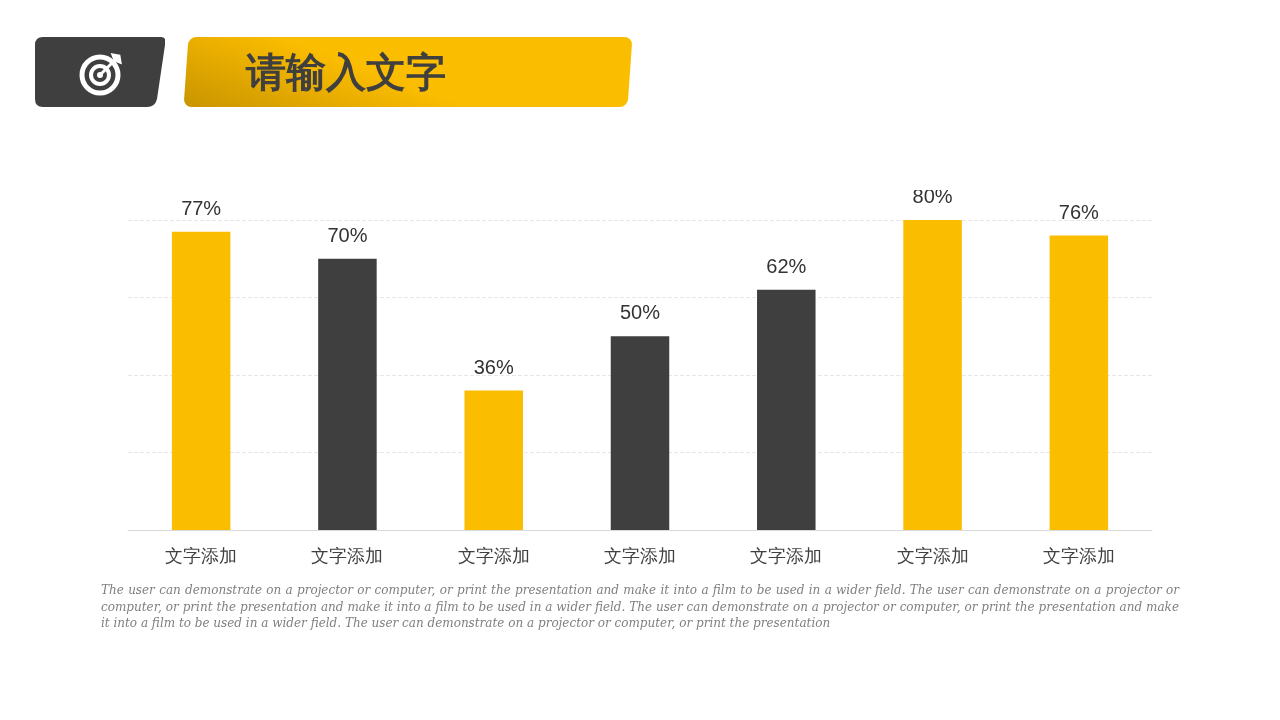  I want to click on text: The user can demonstrate on a projector or computer, or print the presentation and make it into a film to be used in a wider field. The user can demonstrate on a projector or computer, or print the presentation and make it into a film to be used in a wider field. The user can demonstrate on a projector or computer, or print the presentation and make it into a film to be used in a wider field. The user can demonstrate on a projector or computer, or print the presentation, so click(640, 607).